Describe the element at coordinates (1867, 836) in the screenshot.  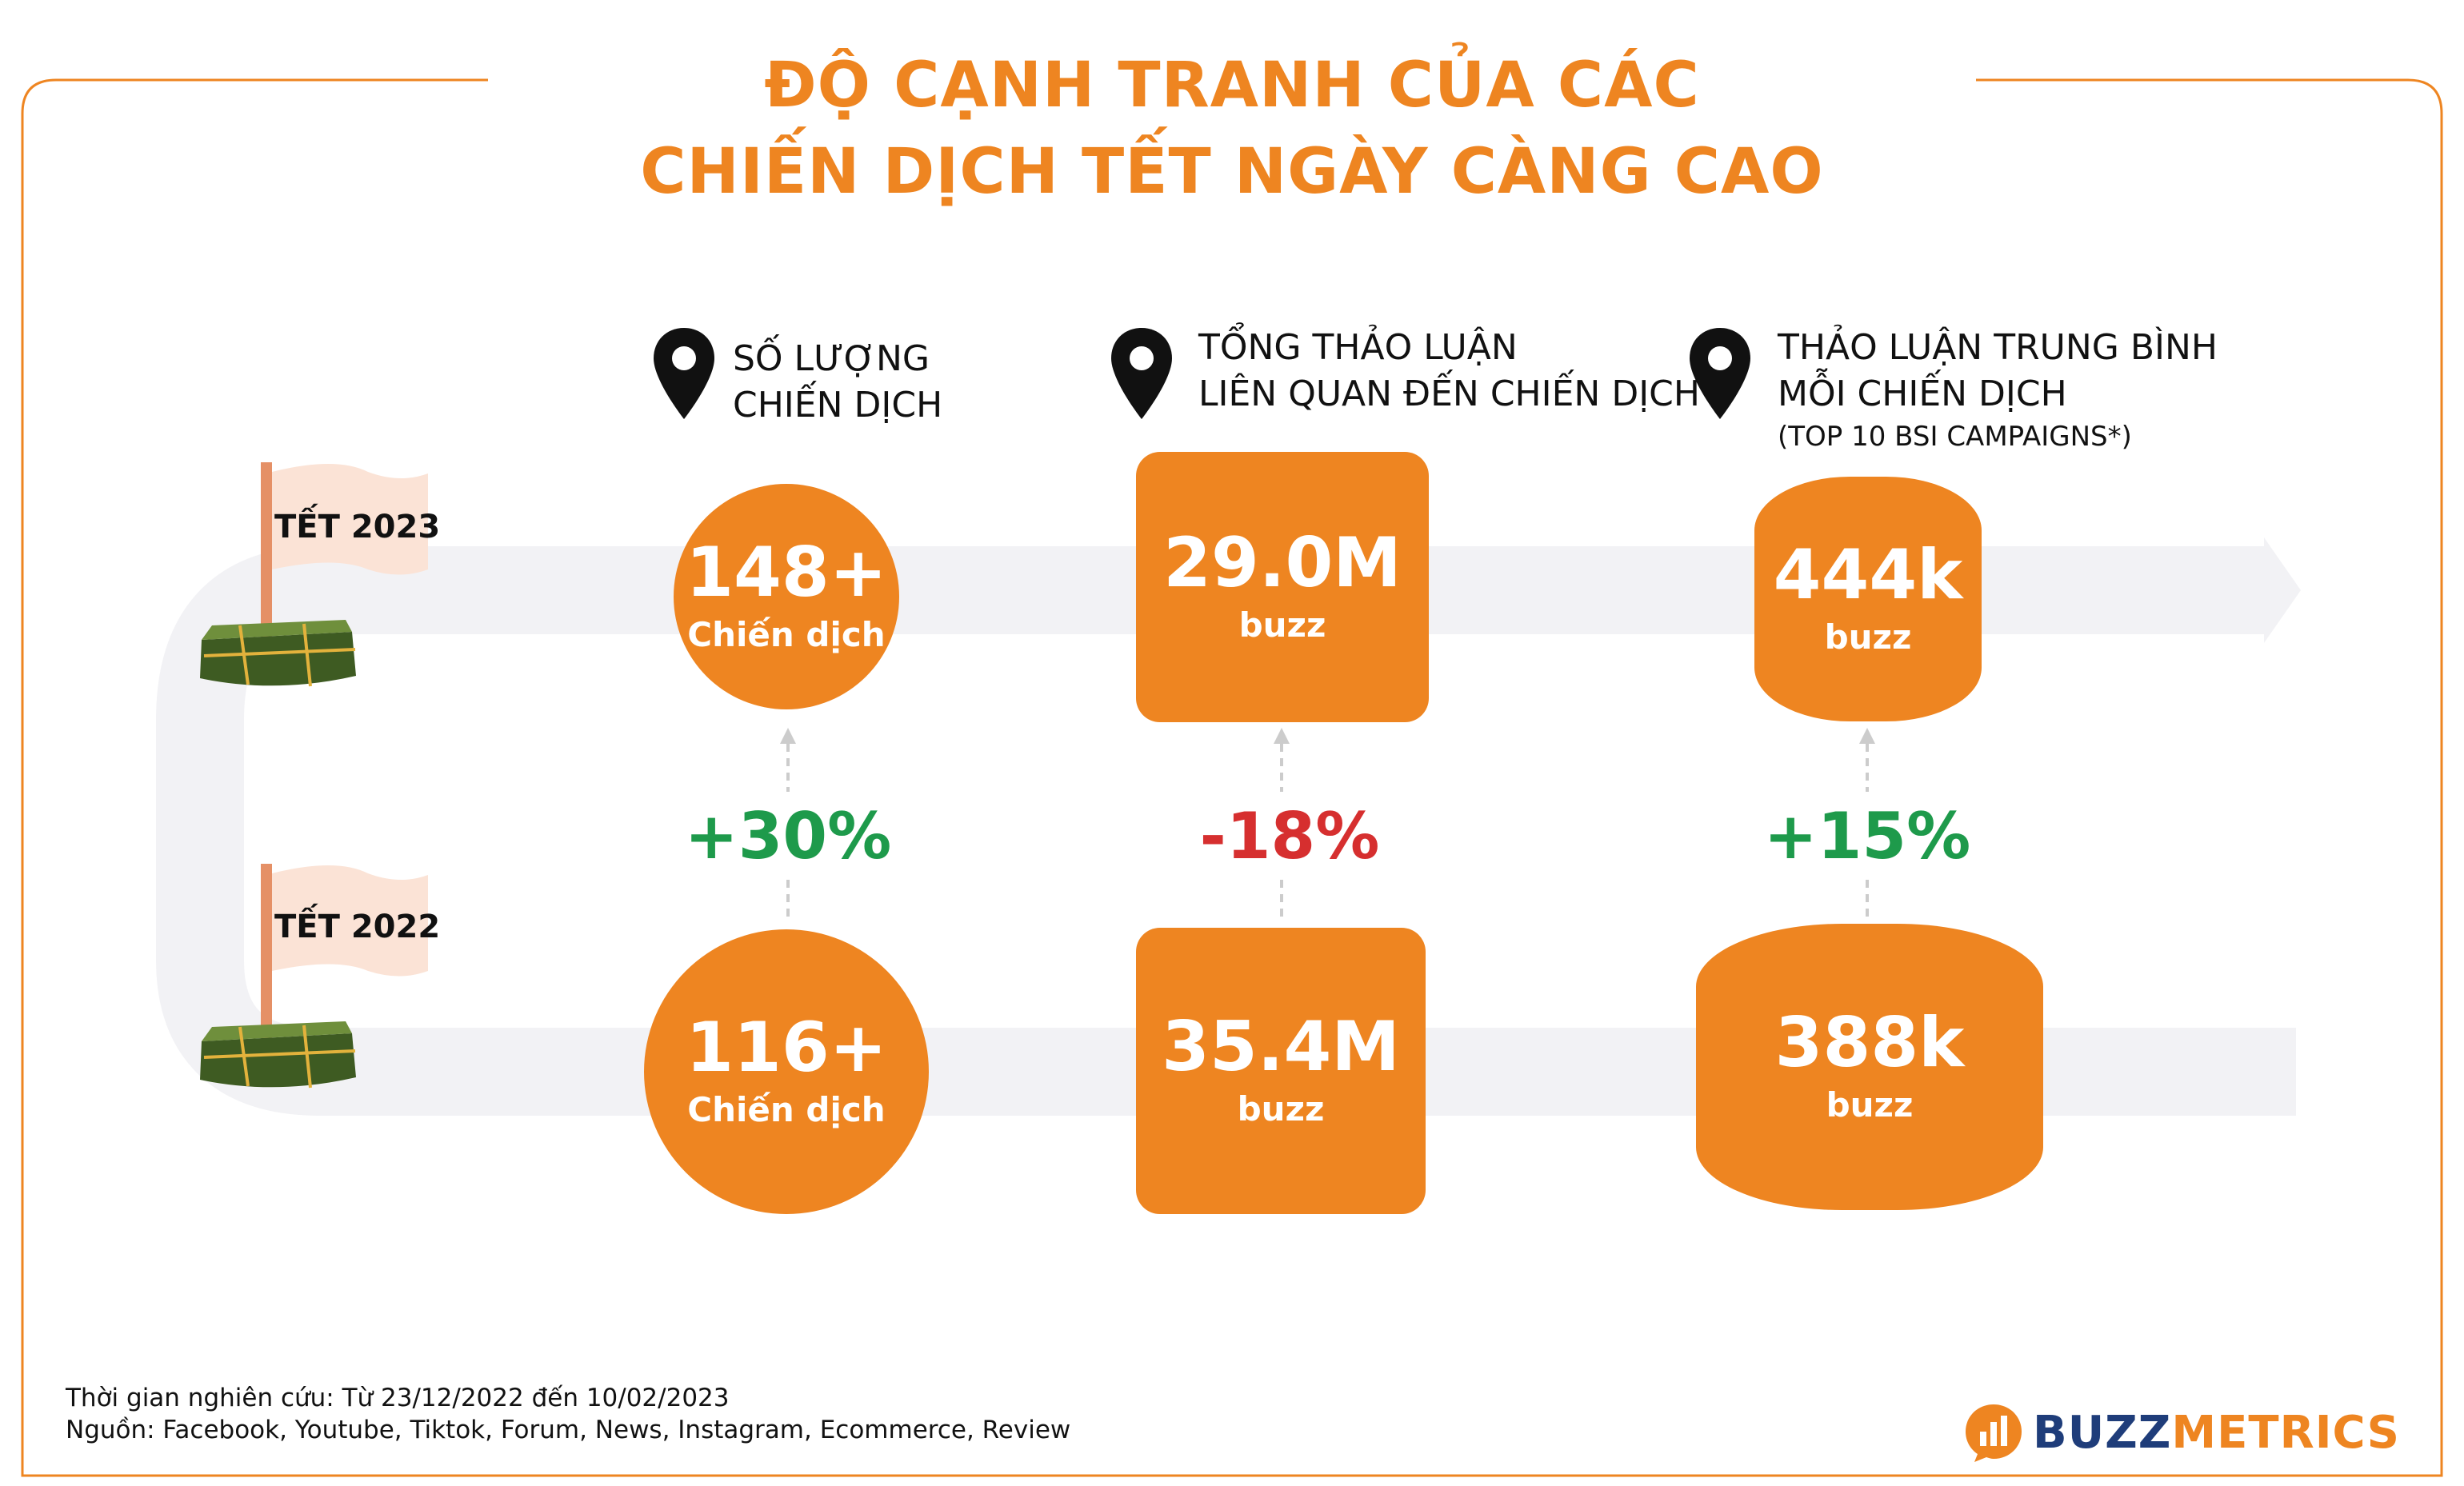
I see `change-avg-buzz: +15%` at that location.